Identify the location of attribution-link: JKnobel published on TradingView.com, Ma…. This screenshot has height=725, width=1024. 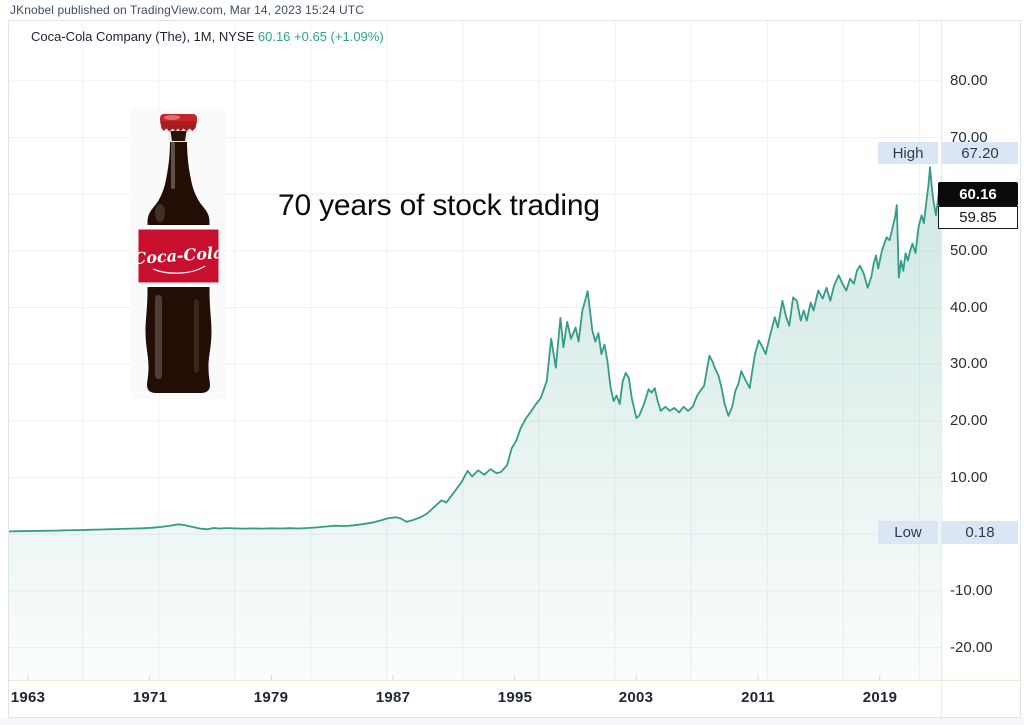
(187, 10).